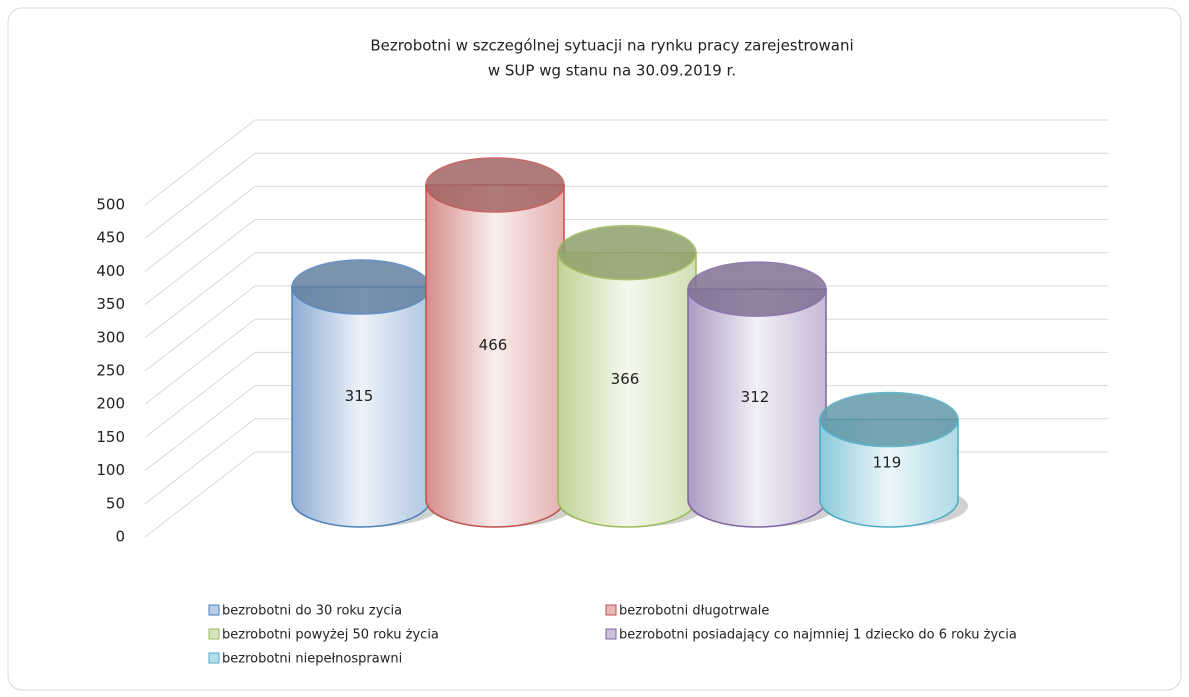 This screenshot has height=697, width=1189. I want to click on legend-label: bezrobotni do 30 roku zycia, so click(312, 611).